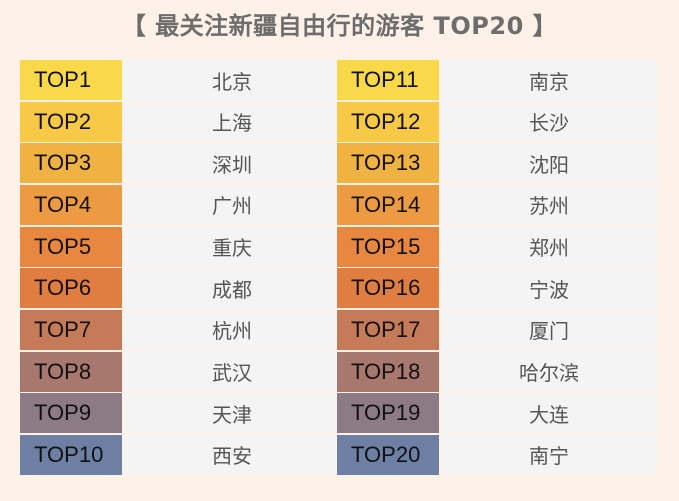 The height and width of the screenshot is (501, 679). Describe the element at coordinates (72, 329) in the screenshot. I see `rank-label: TOP7` at that location.